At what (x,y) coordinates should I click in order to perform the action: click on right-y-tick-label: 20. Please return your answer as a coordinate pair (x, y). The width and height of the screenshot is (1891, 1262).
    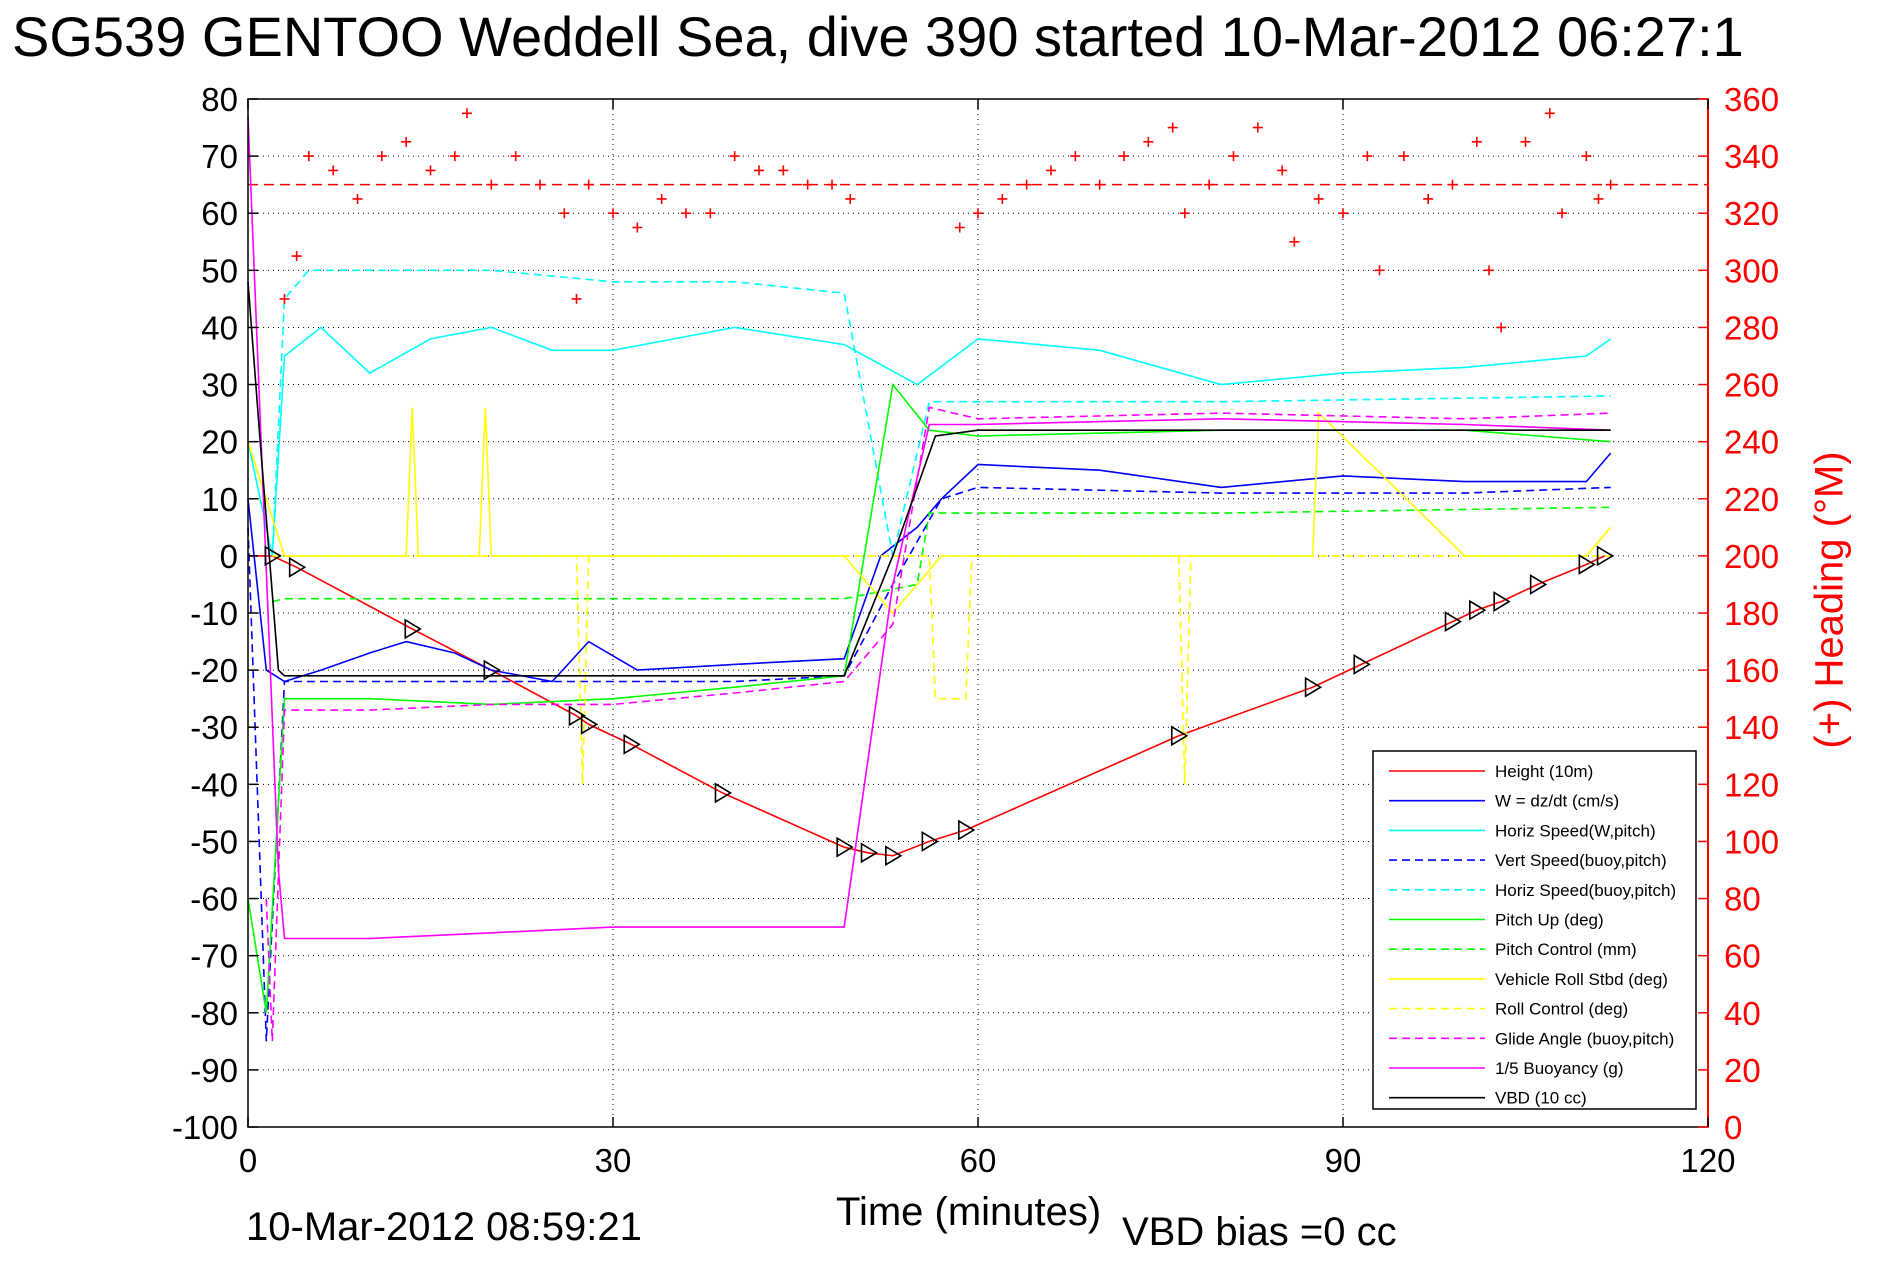
    Looking at the image, I should click on (1742, 1070).